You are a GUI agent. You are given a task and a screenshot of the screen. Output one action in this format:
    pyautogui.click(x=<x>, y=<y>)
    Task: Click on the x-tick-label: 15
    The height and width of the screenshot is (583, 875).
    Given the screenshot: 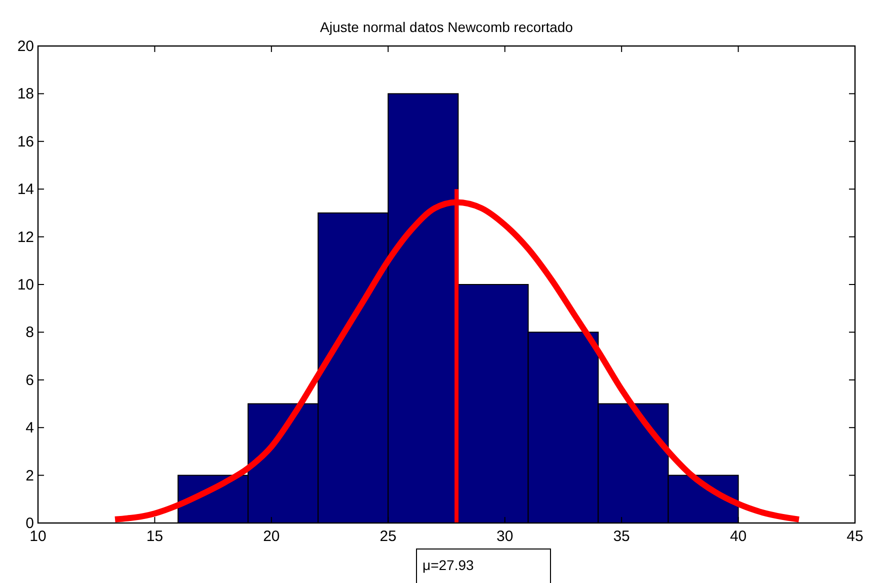 What is the action you would take?
    pyautogui.click(x=155, y=536)
    